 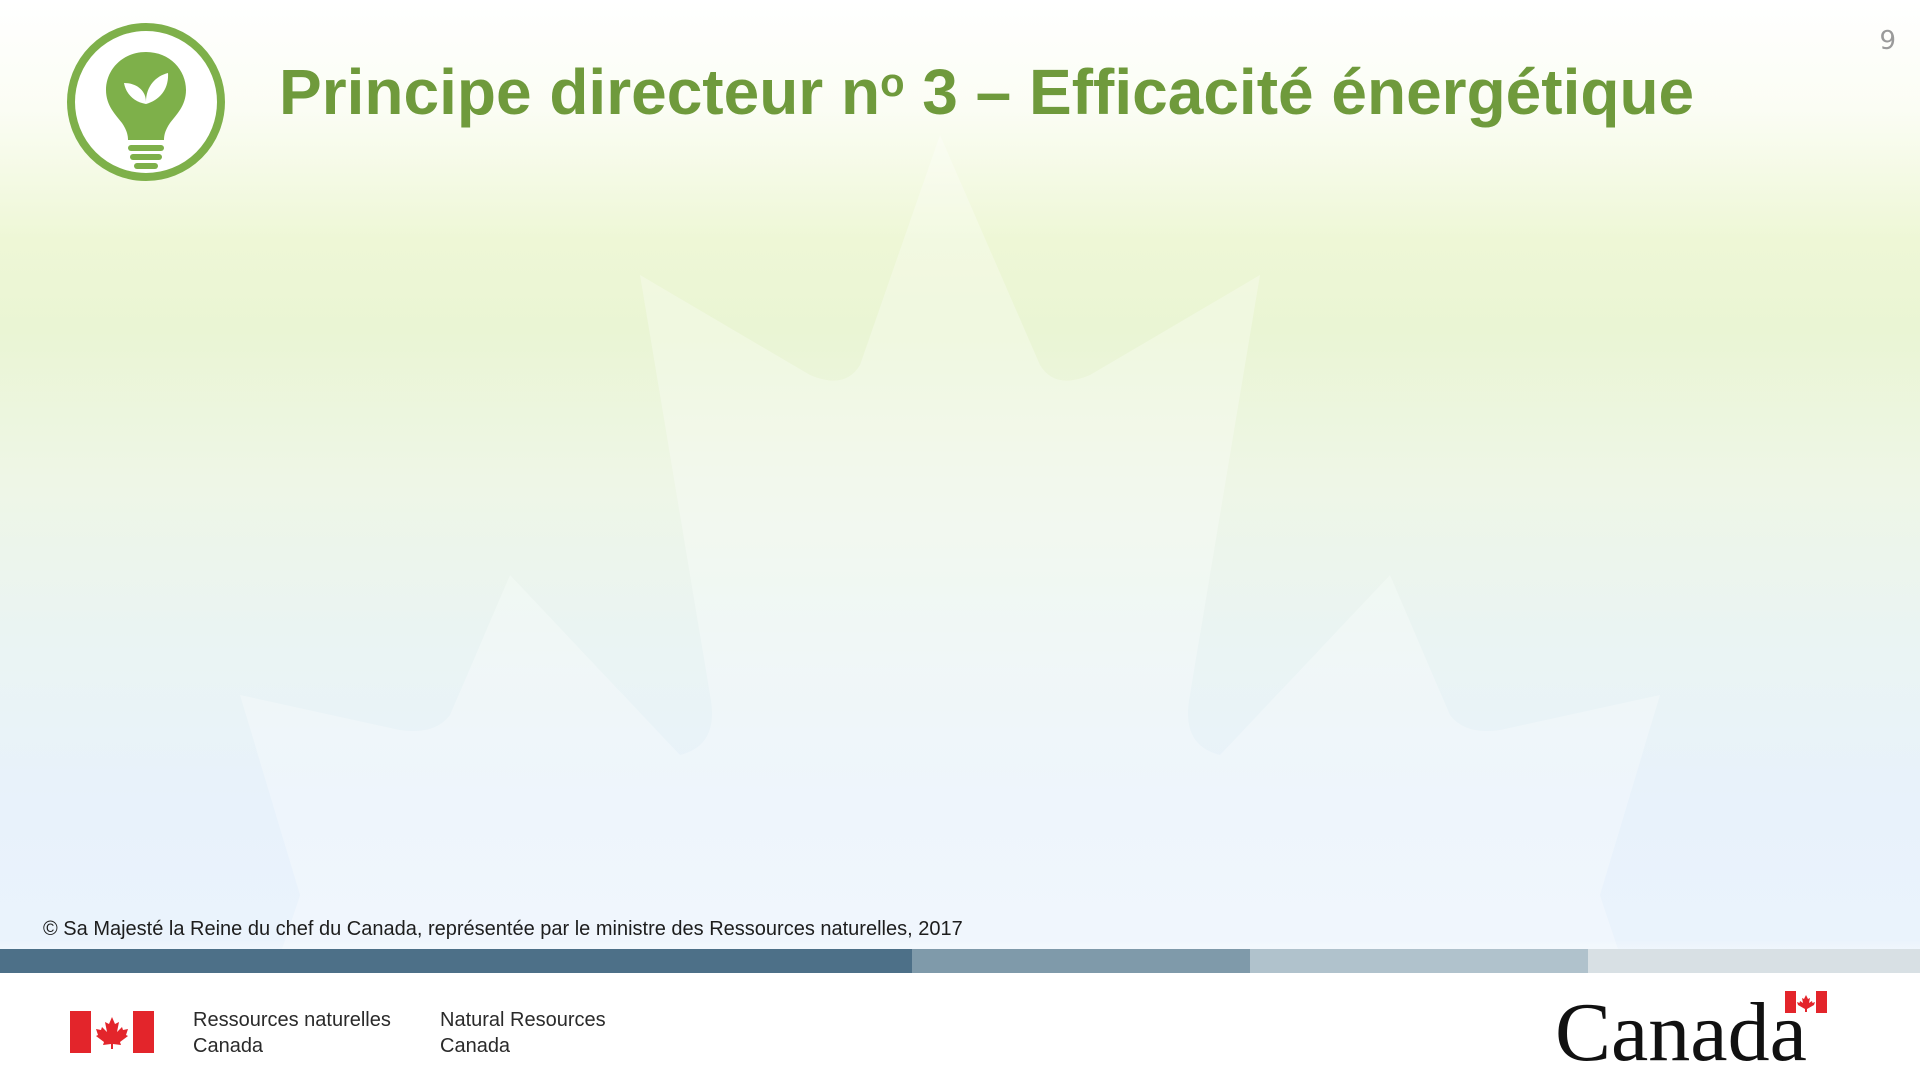 I want to click on footer-color-bars, so click(x=960, y=961).